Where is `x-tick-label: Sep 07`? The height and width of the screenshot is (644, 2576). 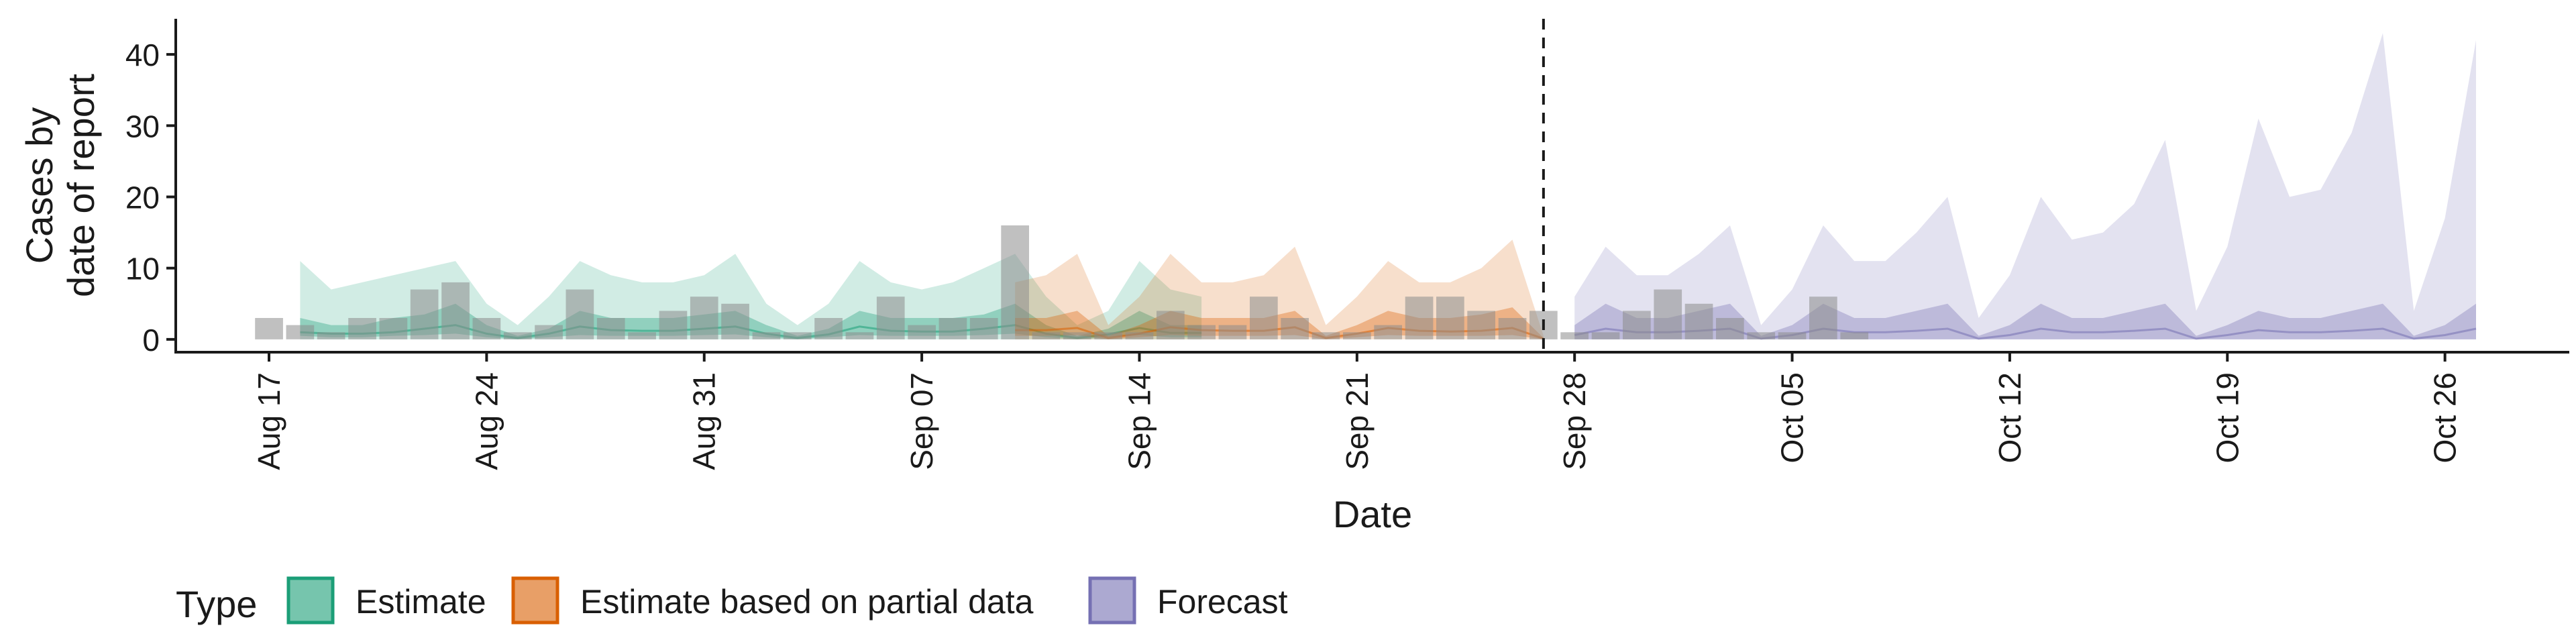
x-tick-label: Sep 07 is located at coordinates (921, 421).